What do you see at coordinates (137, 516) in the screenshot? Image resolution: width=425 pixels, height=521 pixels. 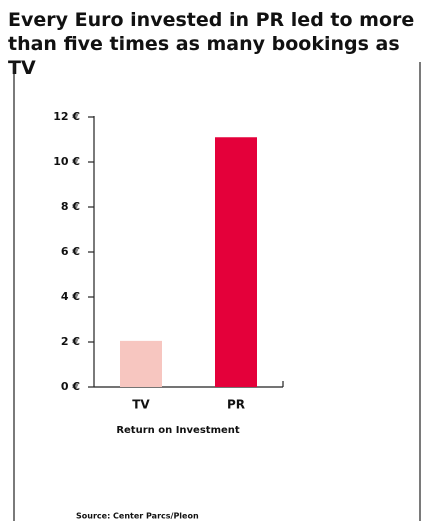 I see `source: Source: Center Parcs/Pleon` at bounding box center [137, 516].